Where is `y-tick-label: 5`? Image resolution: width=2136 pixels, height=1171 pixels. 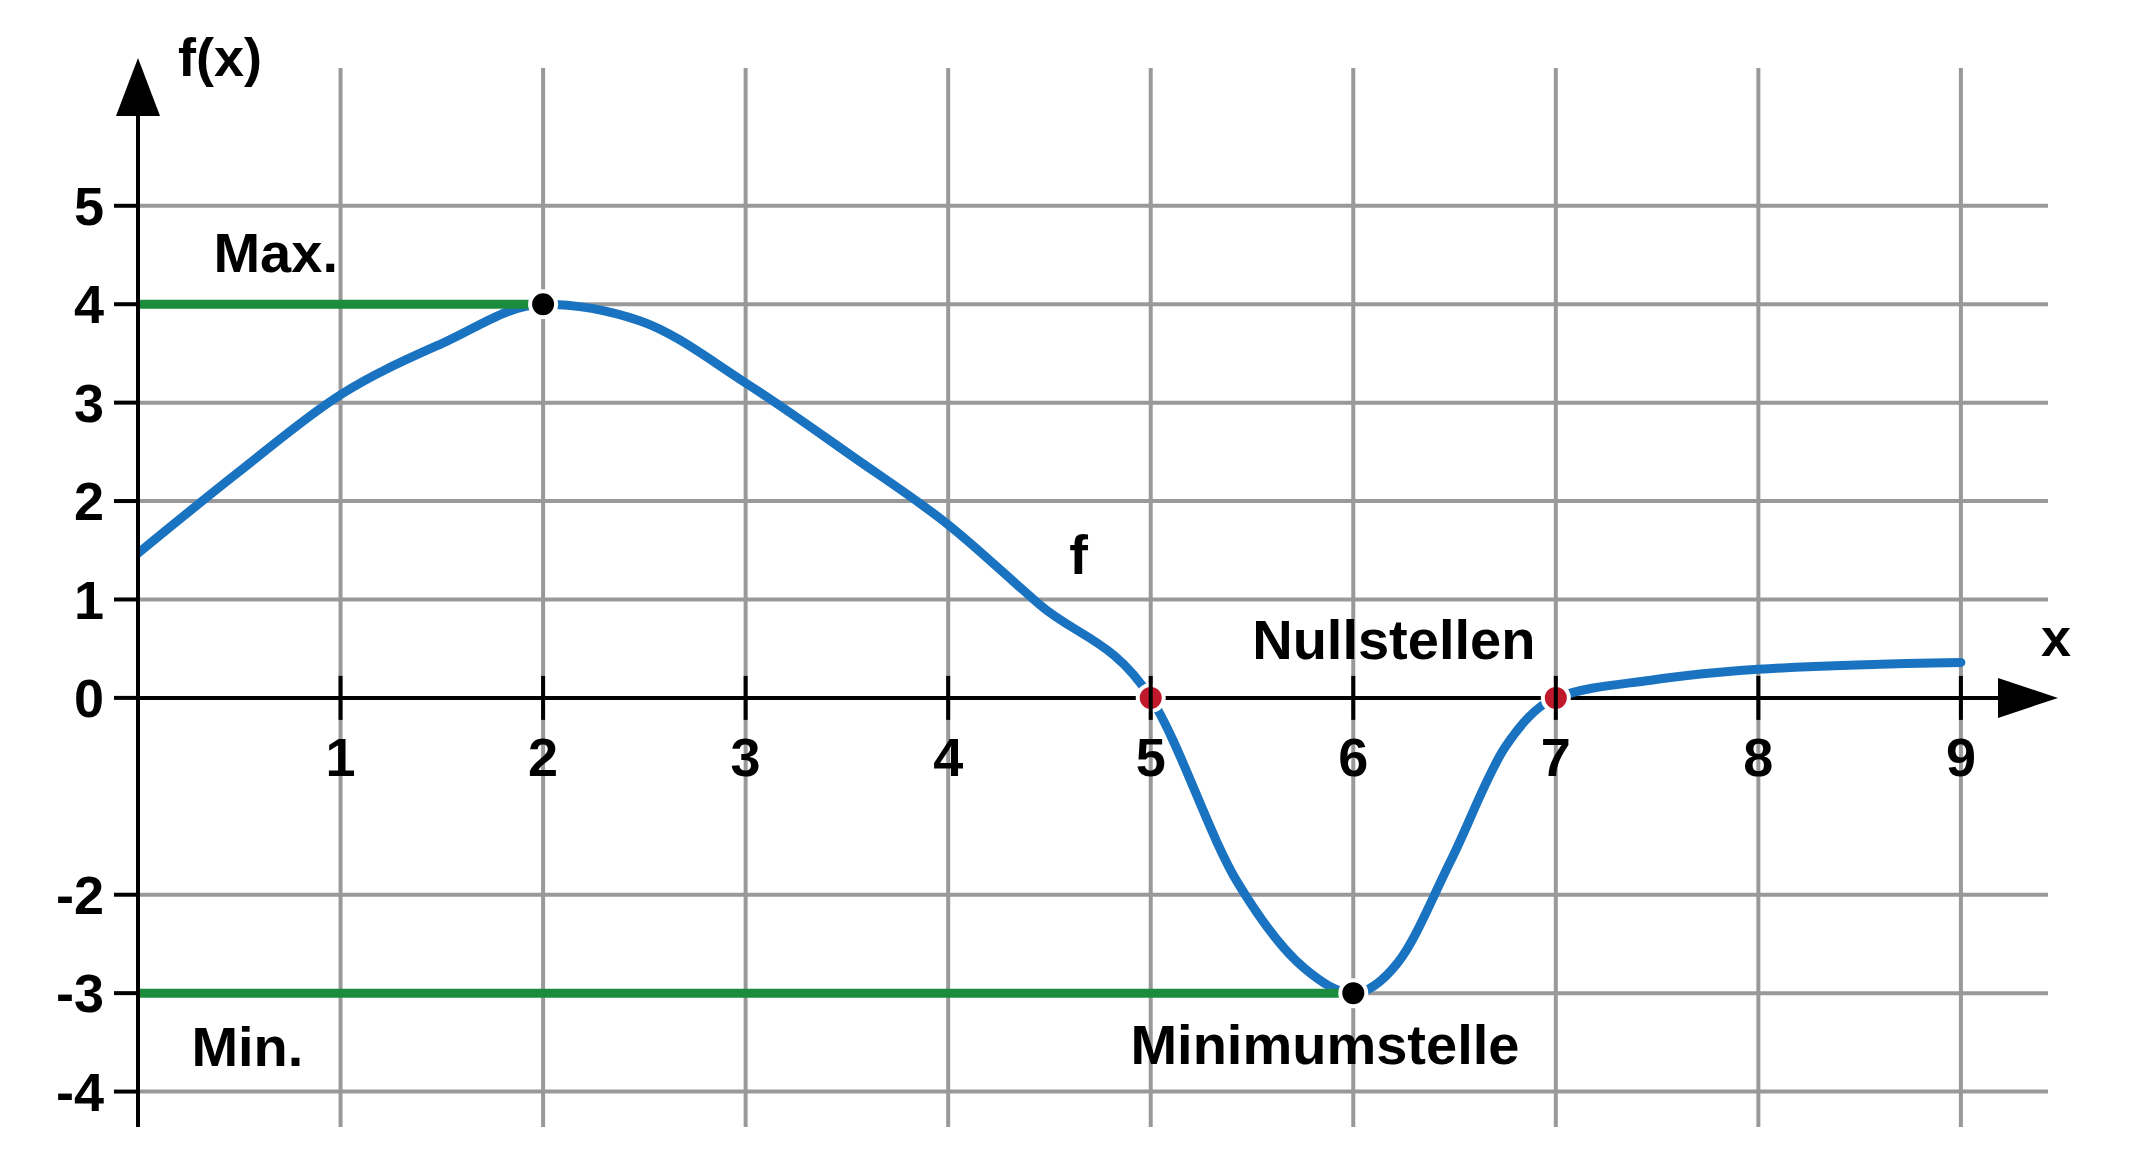
y-tick-label: 5 is located at coordinates (88, 205).